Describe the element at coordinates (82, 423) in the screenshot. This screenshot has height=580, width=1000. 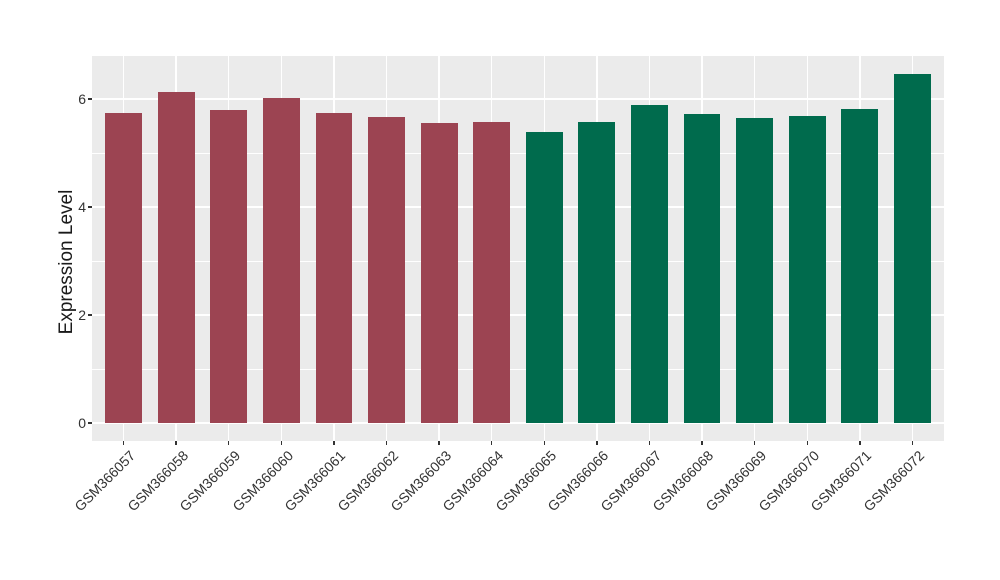
I see `y-axis-tick-label: 0` at that location.